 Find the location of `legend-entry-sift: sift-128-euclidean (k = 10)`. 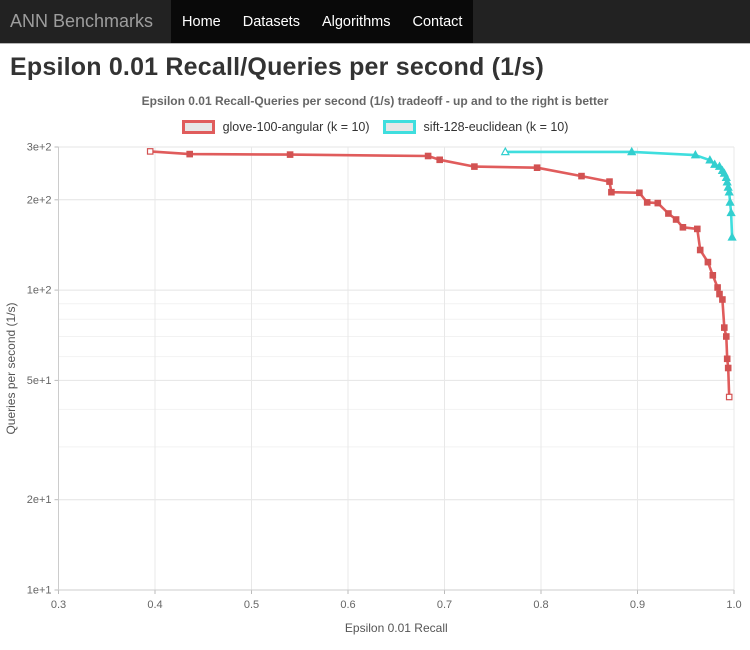

legend-entry-sift: sift-128-euclidean (k = 10) is located at coordinates (475, 127).